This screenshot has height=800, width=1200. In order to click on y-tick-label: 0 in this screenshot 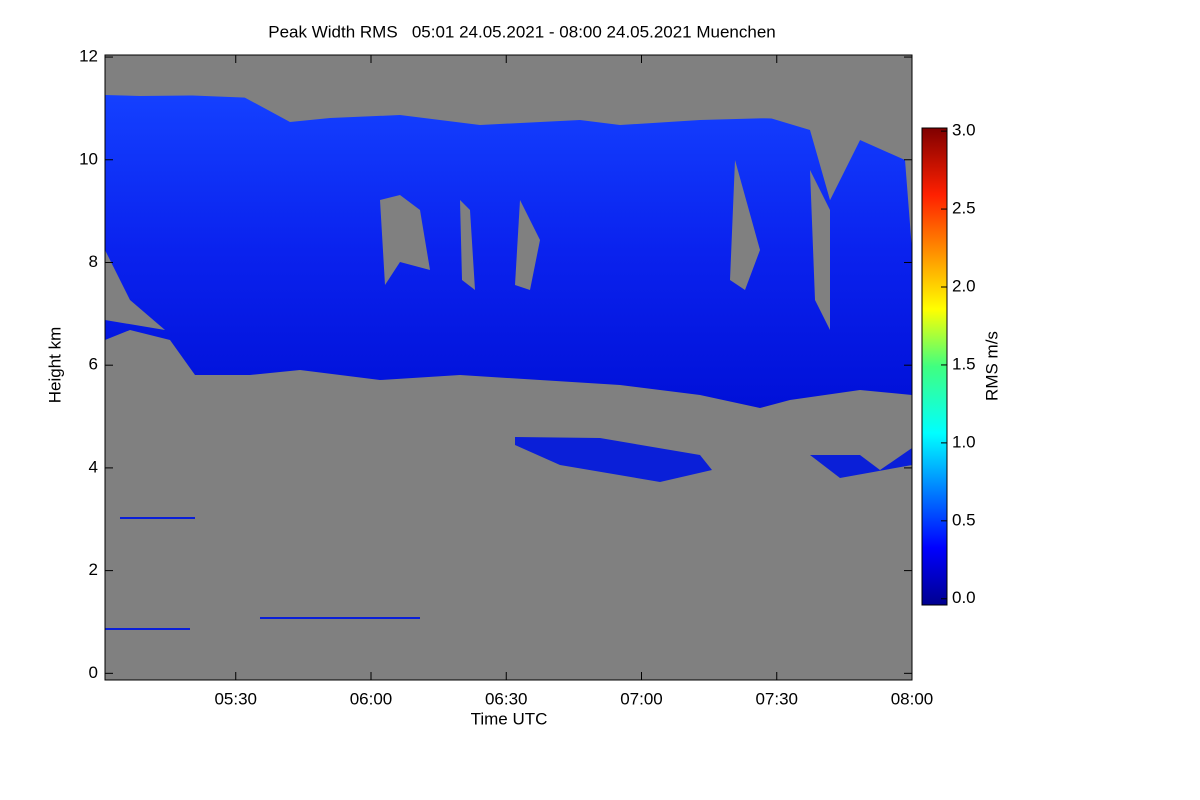, I will do `click(93, 672)`.